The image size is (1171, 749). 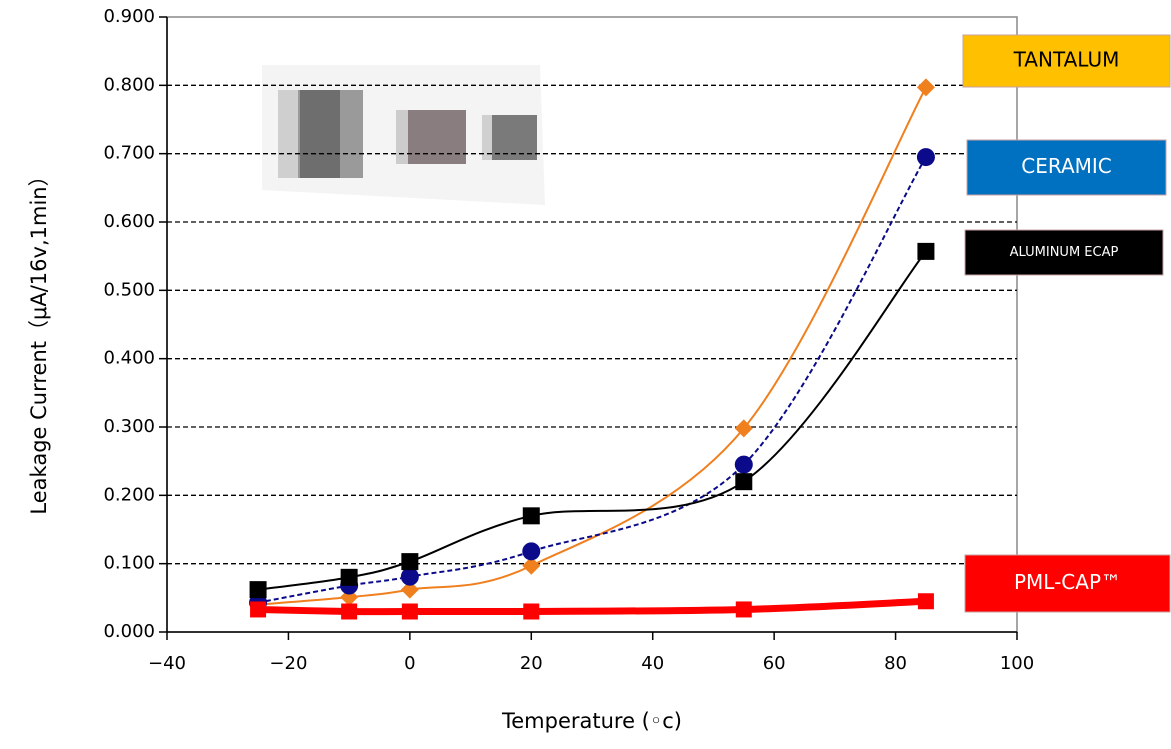 What do you see at coordinates (129, 426) in the screenshot?
I see `y-tick-label: 0.300` at bounding box center [129, 426].